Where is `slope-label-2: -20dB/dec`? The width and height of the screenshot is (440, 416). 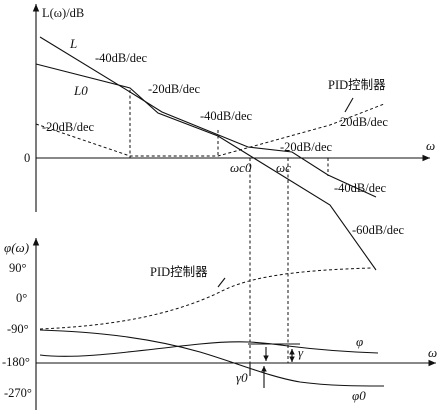 slope-label-2: -20dB/dec is located at coordinates (174, 89).